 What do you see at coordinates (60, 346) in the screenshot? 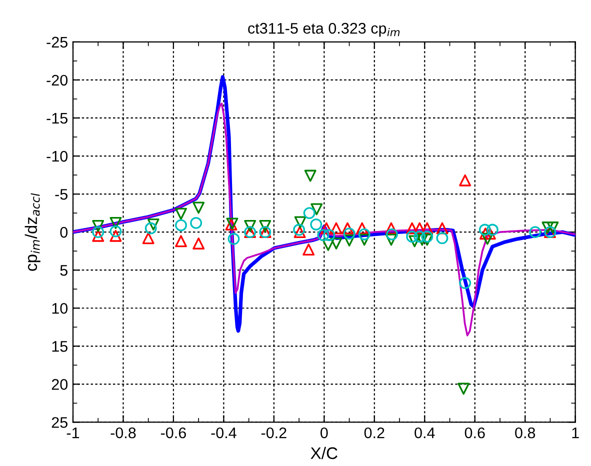
I see `y-tick-label: 15` at bounding box center [60, 346].